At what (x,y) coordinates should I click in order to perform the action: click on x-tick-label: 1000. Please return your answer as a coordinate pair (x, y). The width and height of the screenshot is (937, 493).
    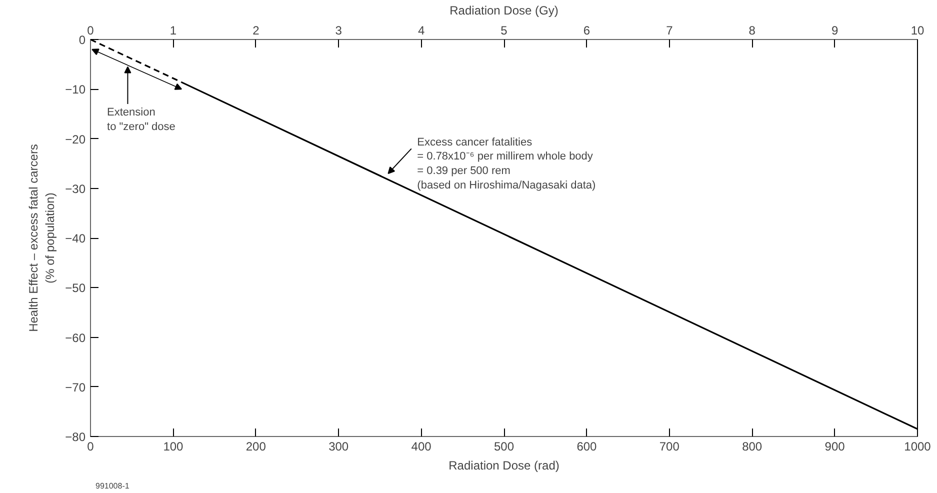
    Looking at the image, I should click on (918, 447).